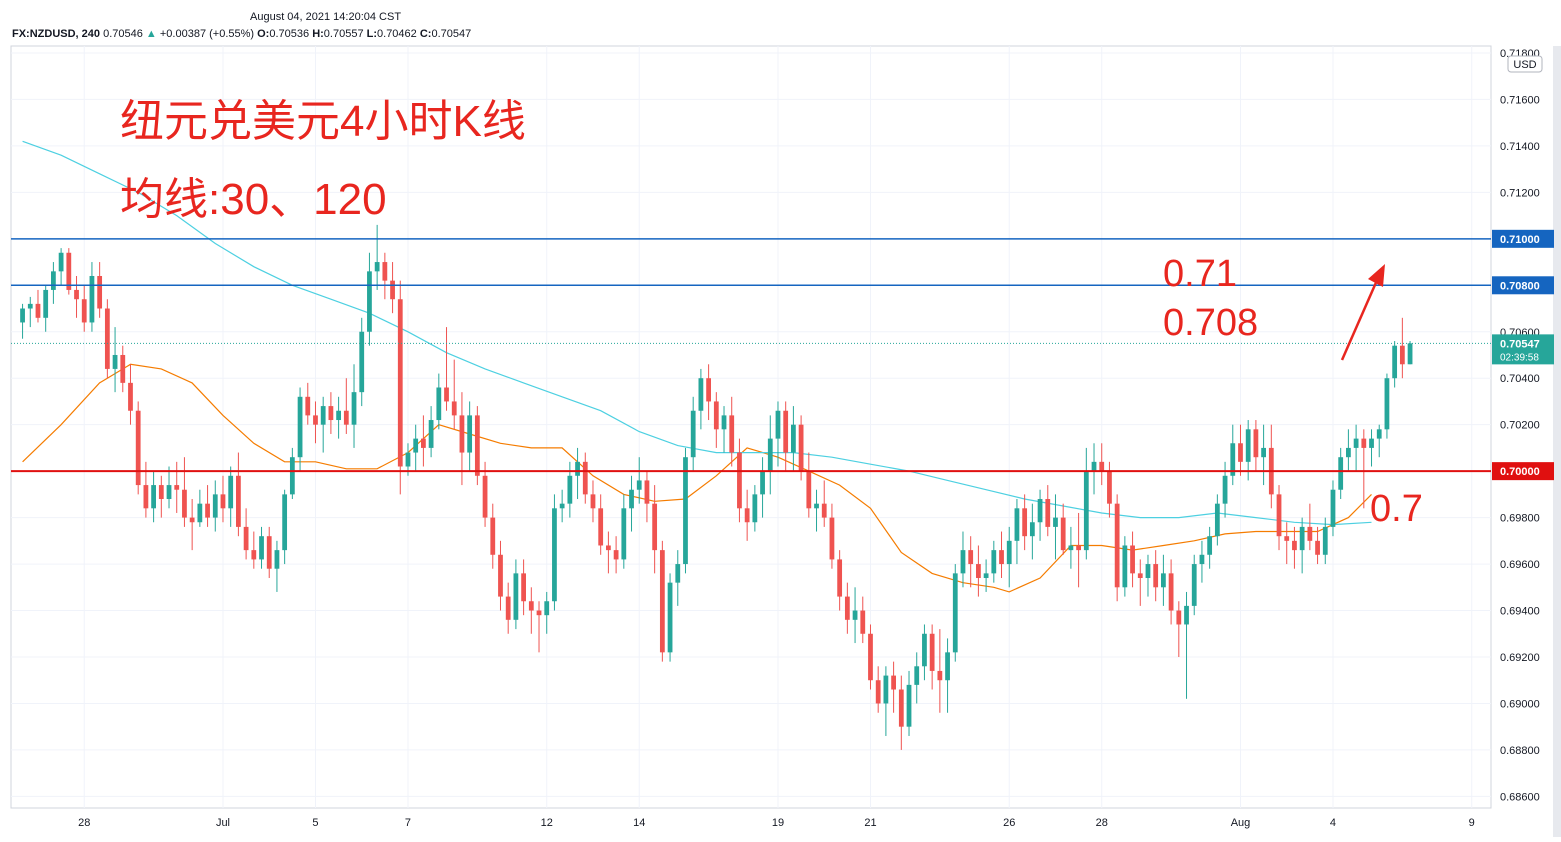  What do you see at coordinates (1102, 823) in the screenshot?
I see `x-tick-label: 28` at bounding box center [1102, 823].